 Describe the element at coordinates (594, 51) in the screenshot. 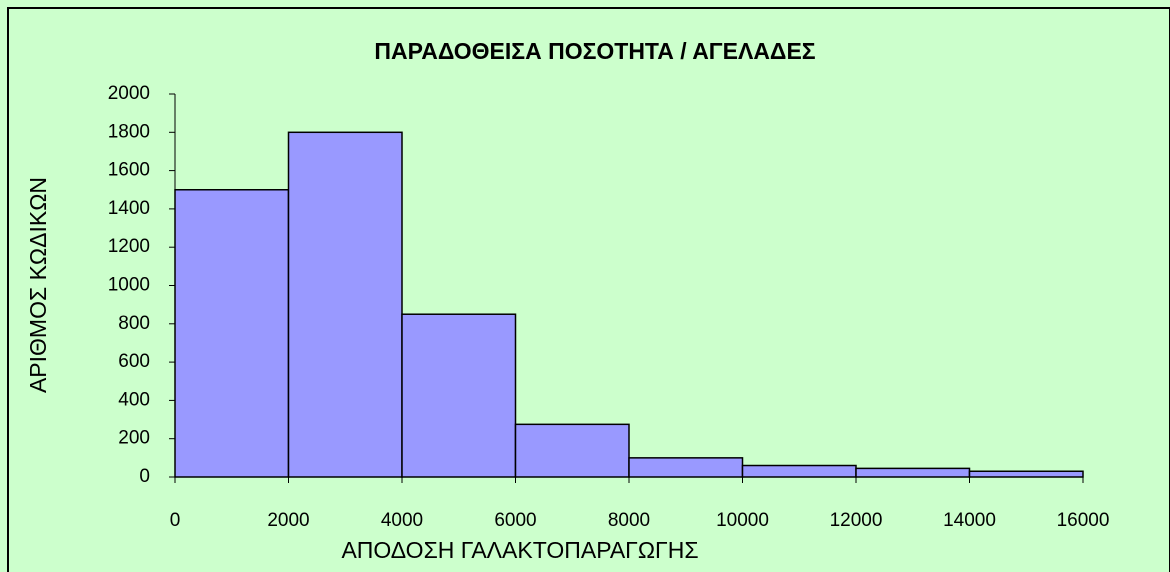

I see `chart-title: ΠΑΡΑΔΟΘΕΙΣΑ ΠΟΣΟΤΗΤΑ / ΑΓΕΛΑΔΕΣ` at that location.